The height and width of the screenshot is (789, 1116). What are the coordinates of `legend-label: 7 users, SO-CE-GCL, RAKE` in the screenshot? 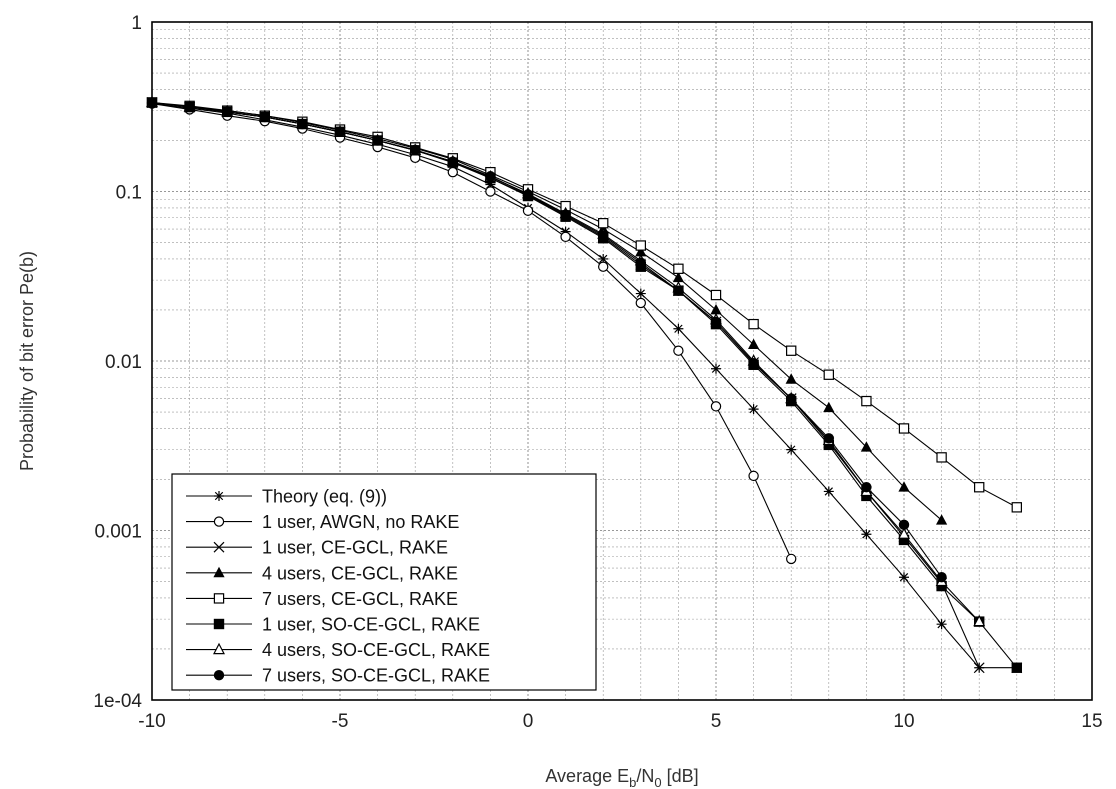 It's located at (376, 676).